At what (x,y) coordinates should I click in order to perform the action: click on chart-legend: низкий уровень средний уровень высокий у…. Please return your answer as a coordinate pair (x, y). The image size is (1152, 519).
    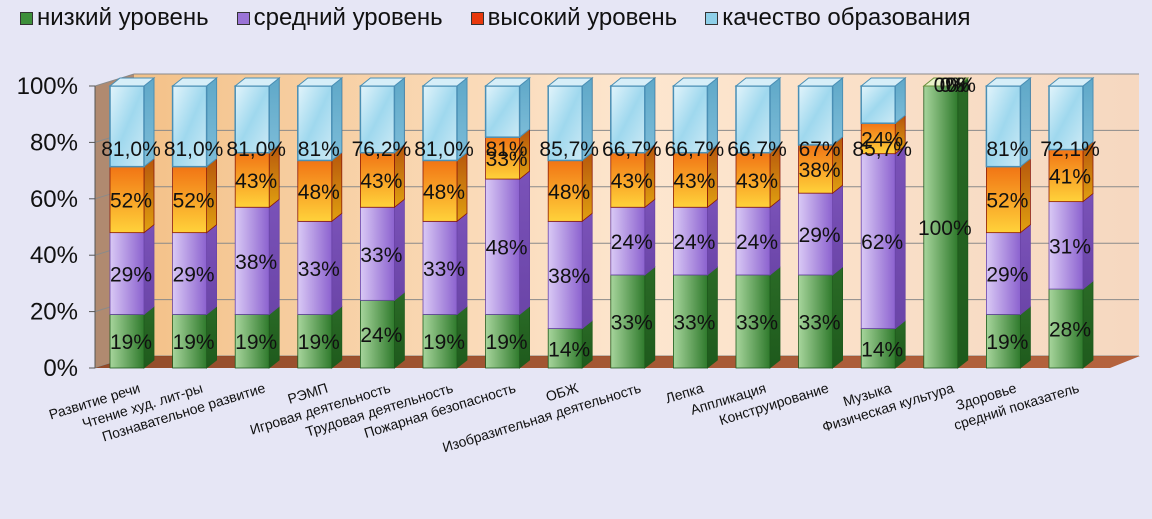
    Looking at the image, I should click on (495, 18).